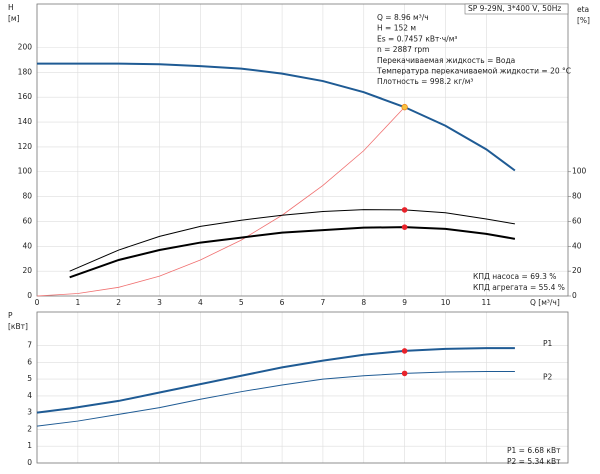 The height and width of the screenshot is (474, 600). I want to click on x-tick-label: 1, so click(77, 302).